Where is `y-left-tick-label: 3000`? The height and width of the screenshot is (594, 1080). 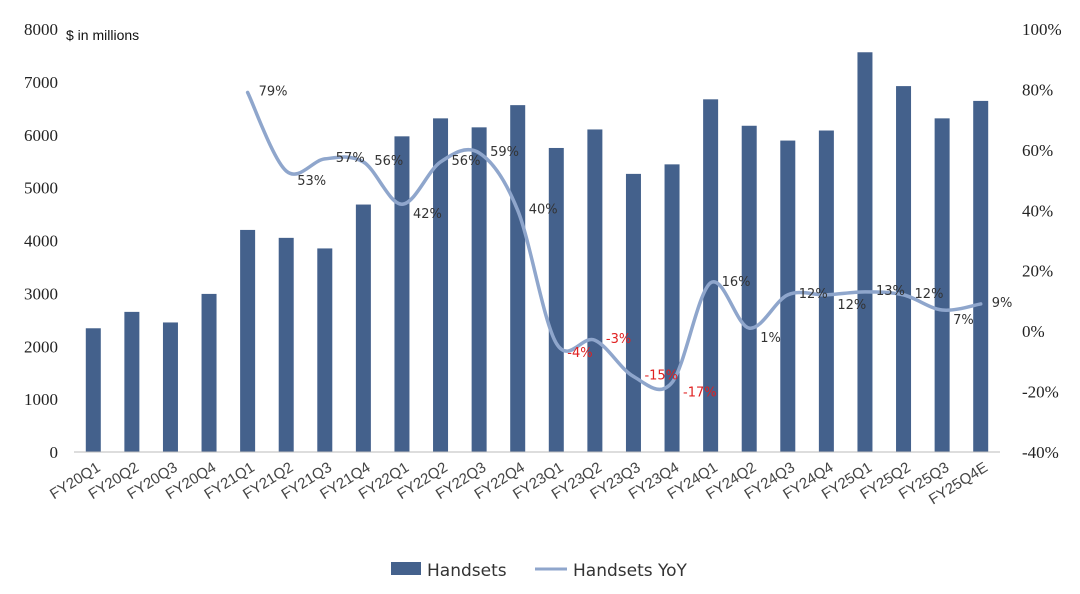 y-left-tick-label: 3000 is located at coordinates (41, 293).